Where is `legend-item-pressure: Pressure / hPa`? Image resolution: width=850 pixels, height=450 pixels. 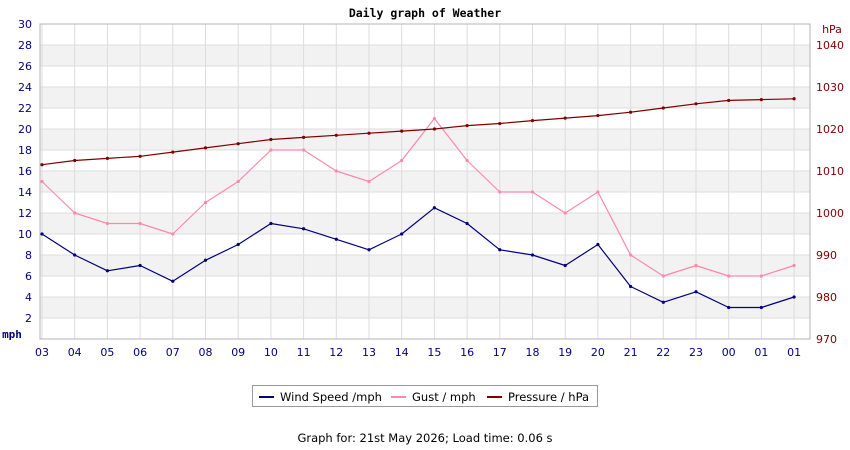
legend-item-pressure: Pressure / hPa is located at coordinates (538, 397).